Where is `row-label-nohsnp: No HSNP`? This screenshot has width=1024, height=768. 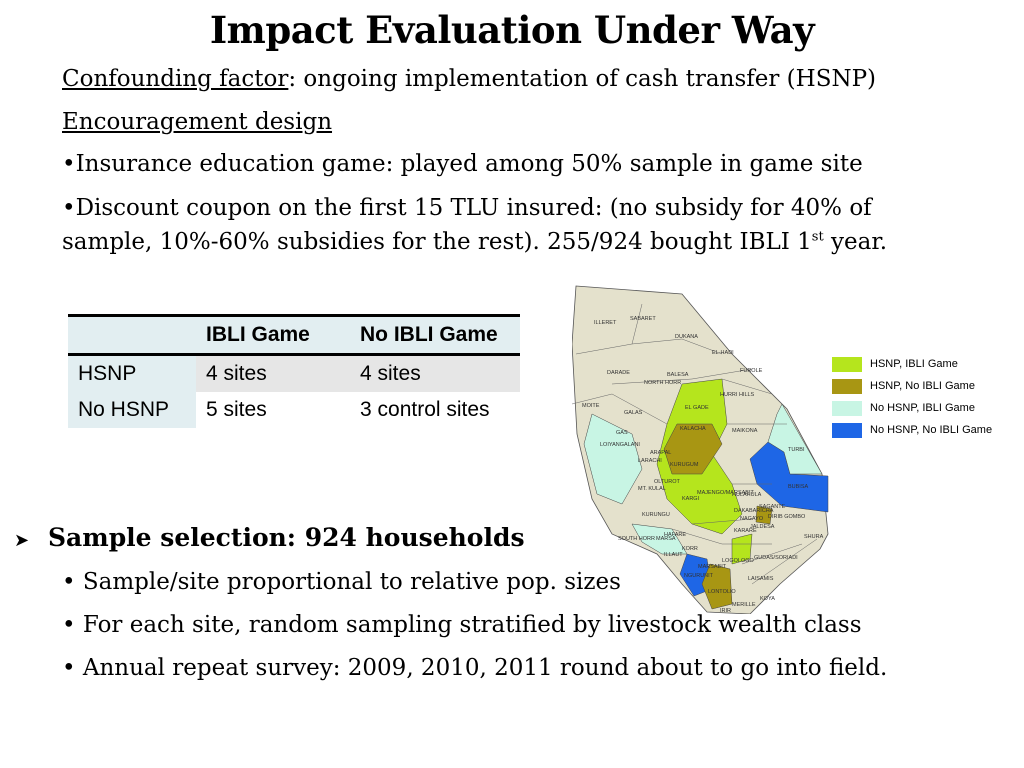
row-label-nohsnp: No HSNP is located at coordinates (132, 410).